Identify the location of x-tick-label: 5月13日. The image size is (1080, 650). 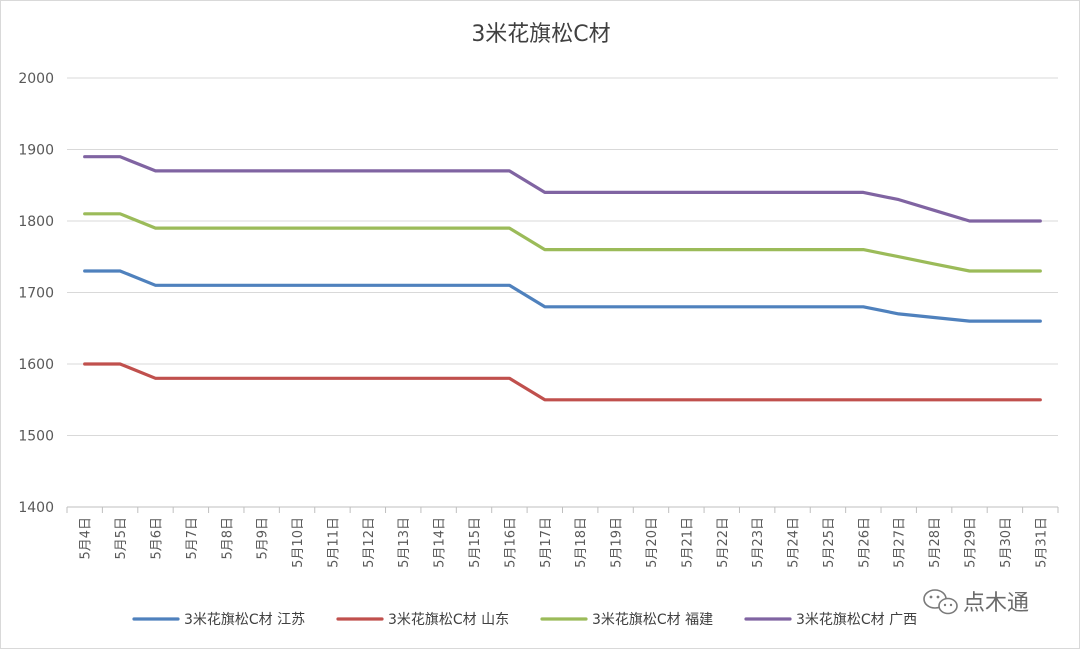
(404, 542).